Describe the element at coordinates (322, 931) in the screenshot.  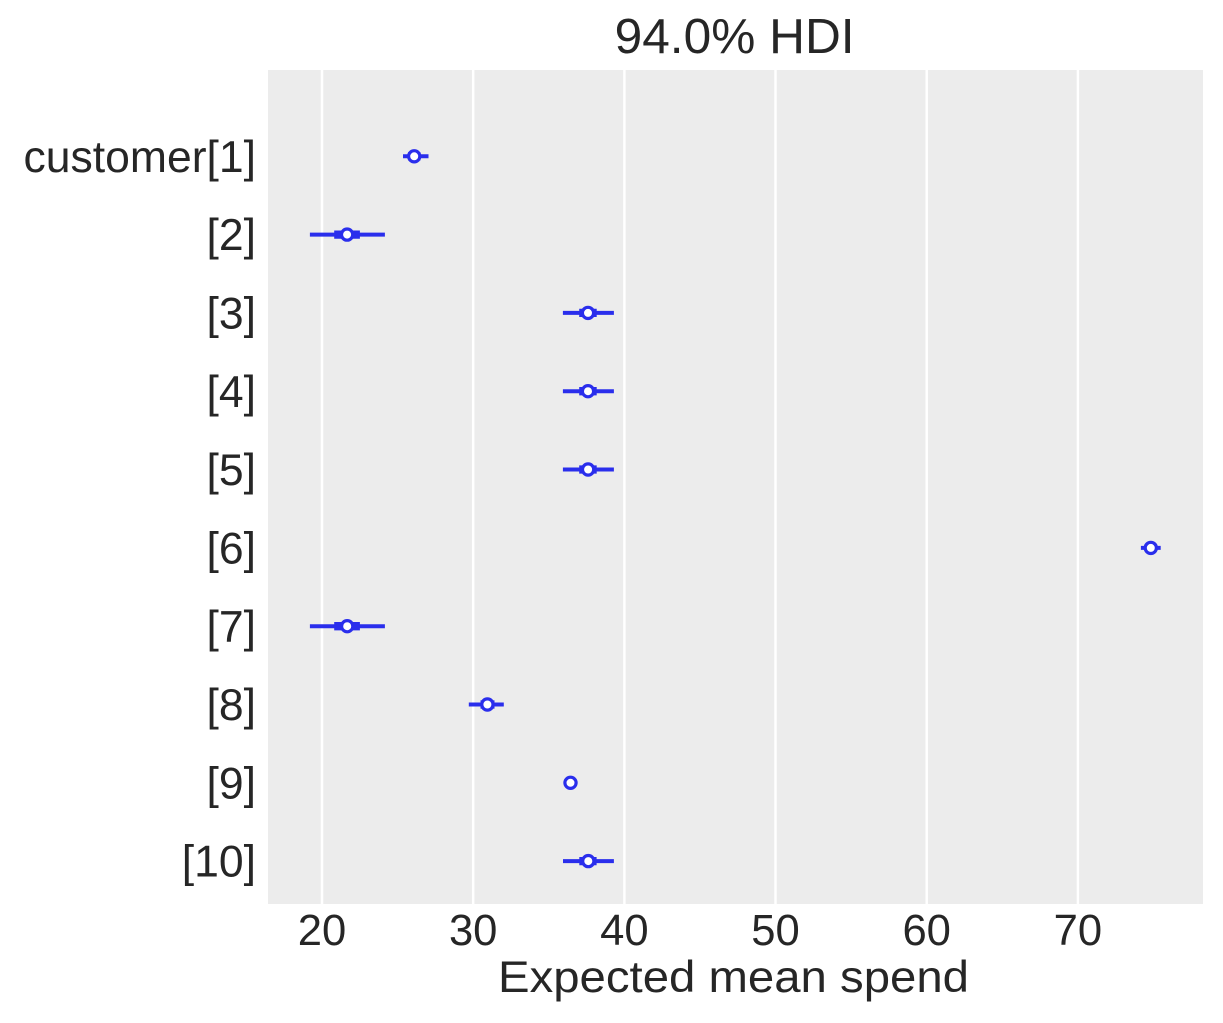
I see `svg-text: 20` at that location.